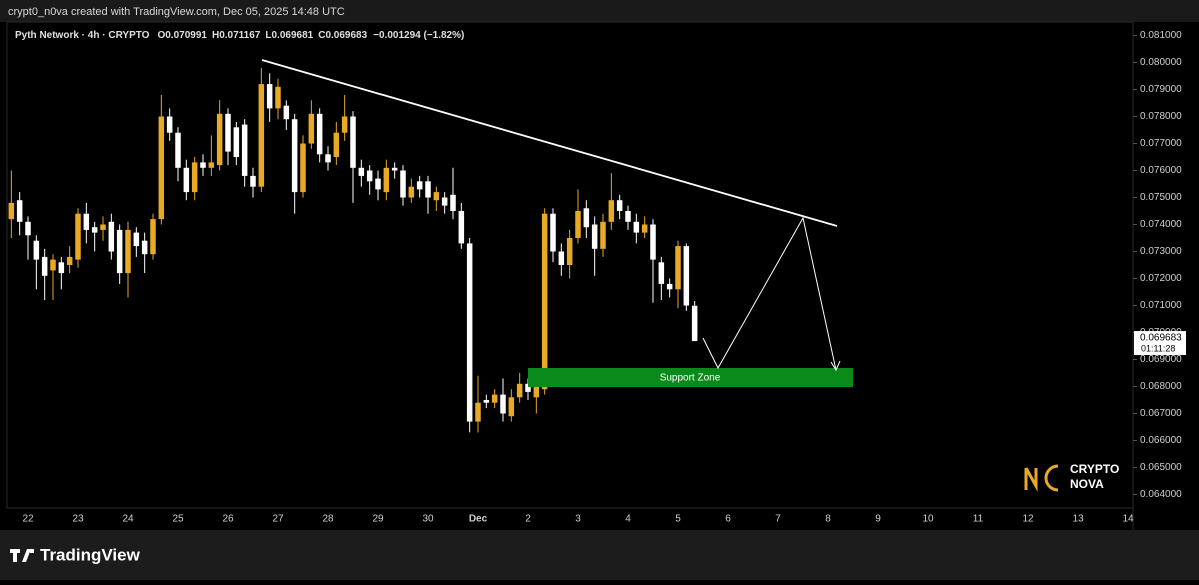 The image size is (1199, 585). I want to click on y-tick-label: 0.073000, so click(1161, 251).